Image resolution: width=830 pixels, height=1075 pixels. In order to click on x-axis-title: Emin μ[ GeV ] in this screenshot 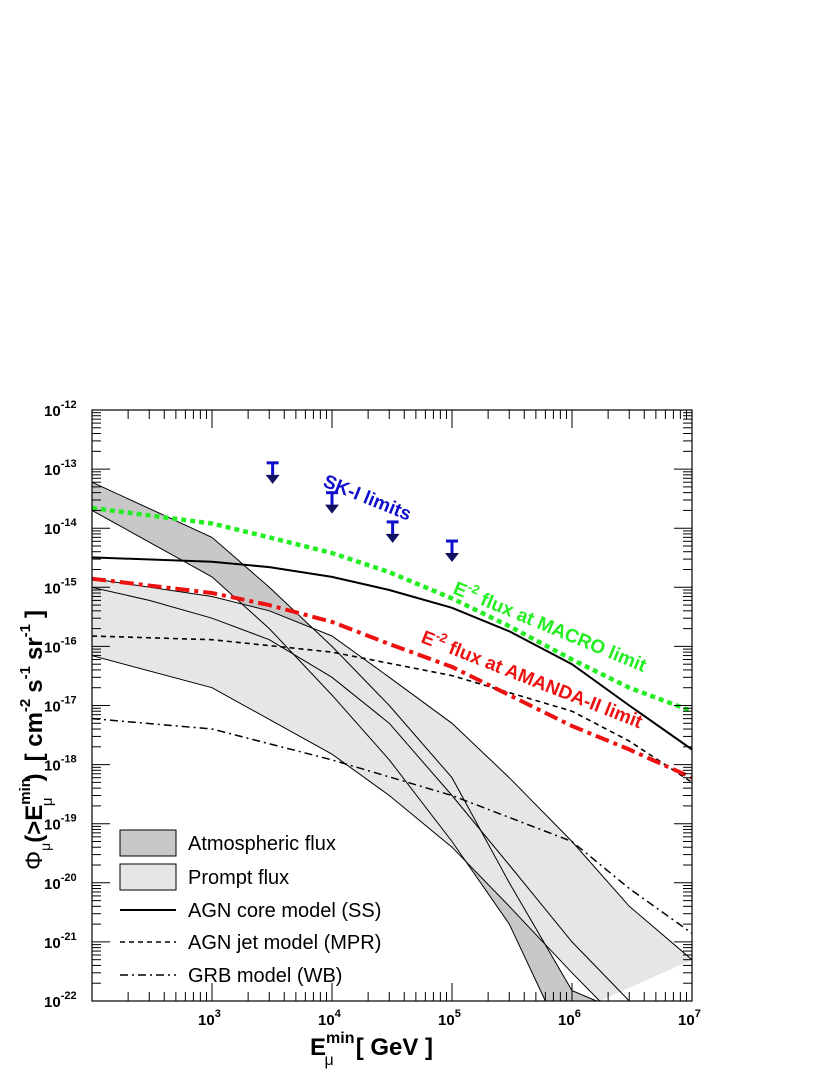, I will do `click(371, 1049)`.